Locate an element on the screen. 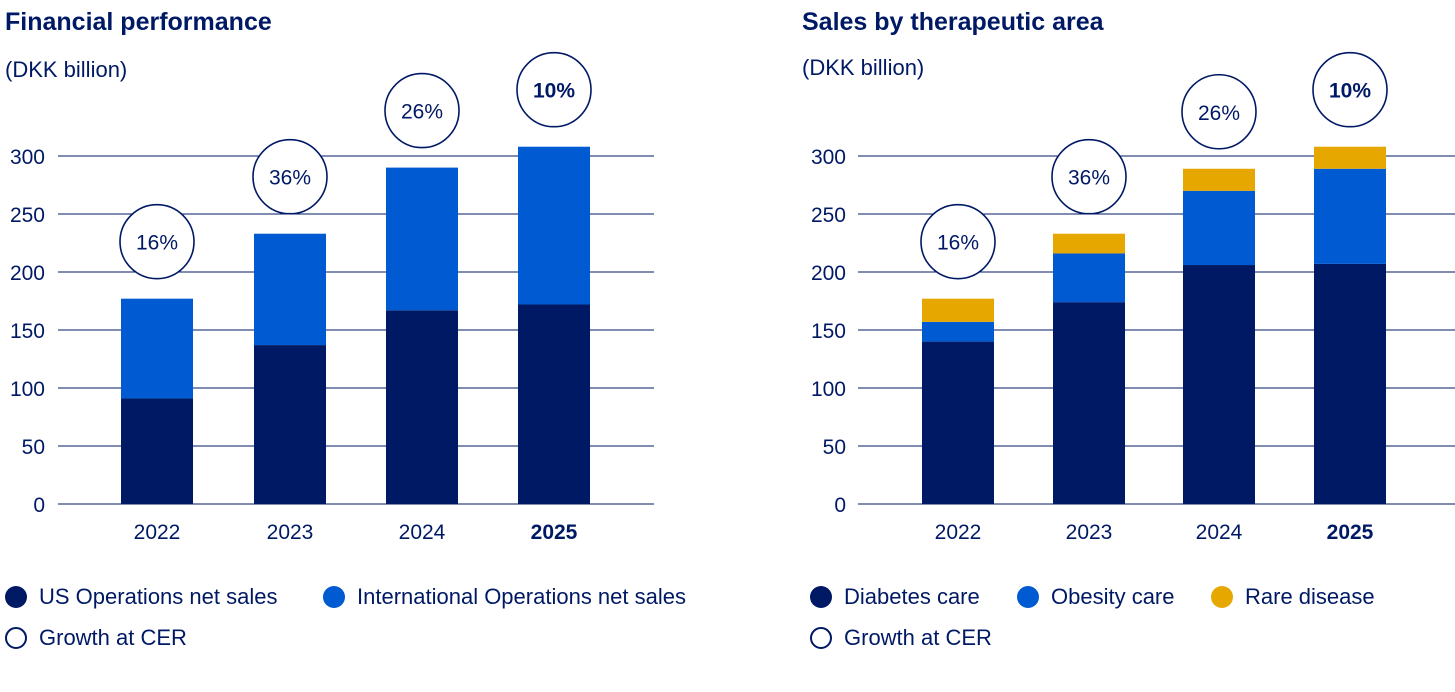  bar-intl-2022 is located at coordinates (157, 348).